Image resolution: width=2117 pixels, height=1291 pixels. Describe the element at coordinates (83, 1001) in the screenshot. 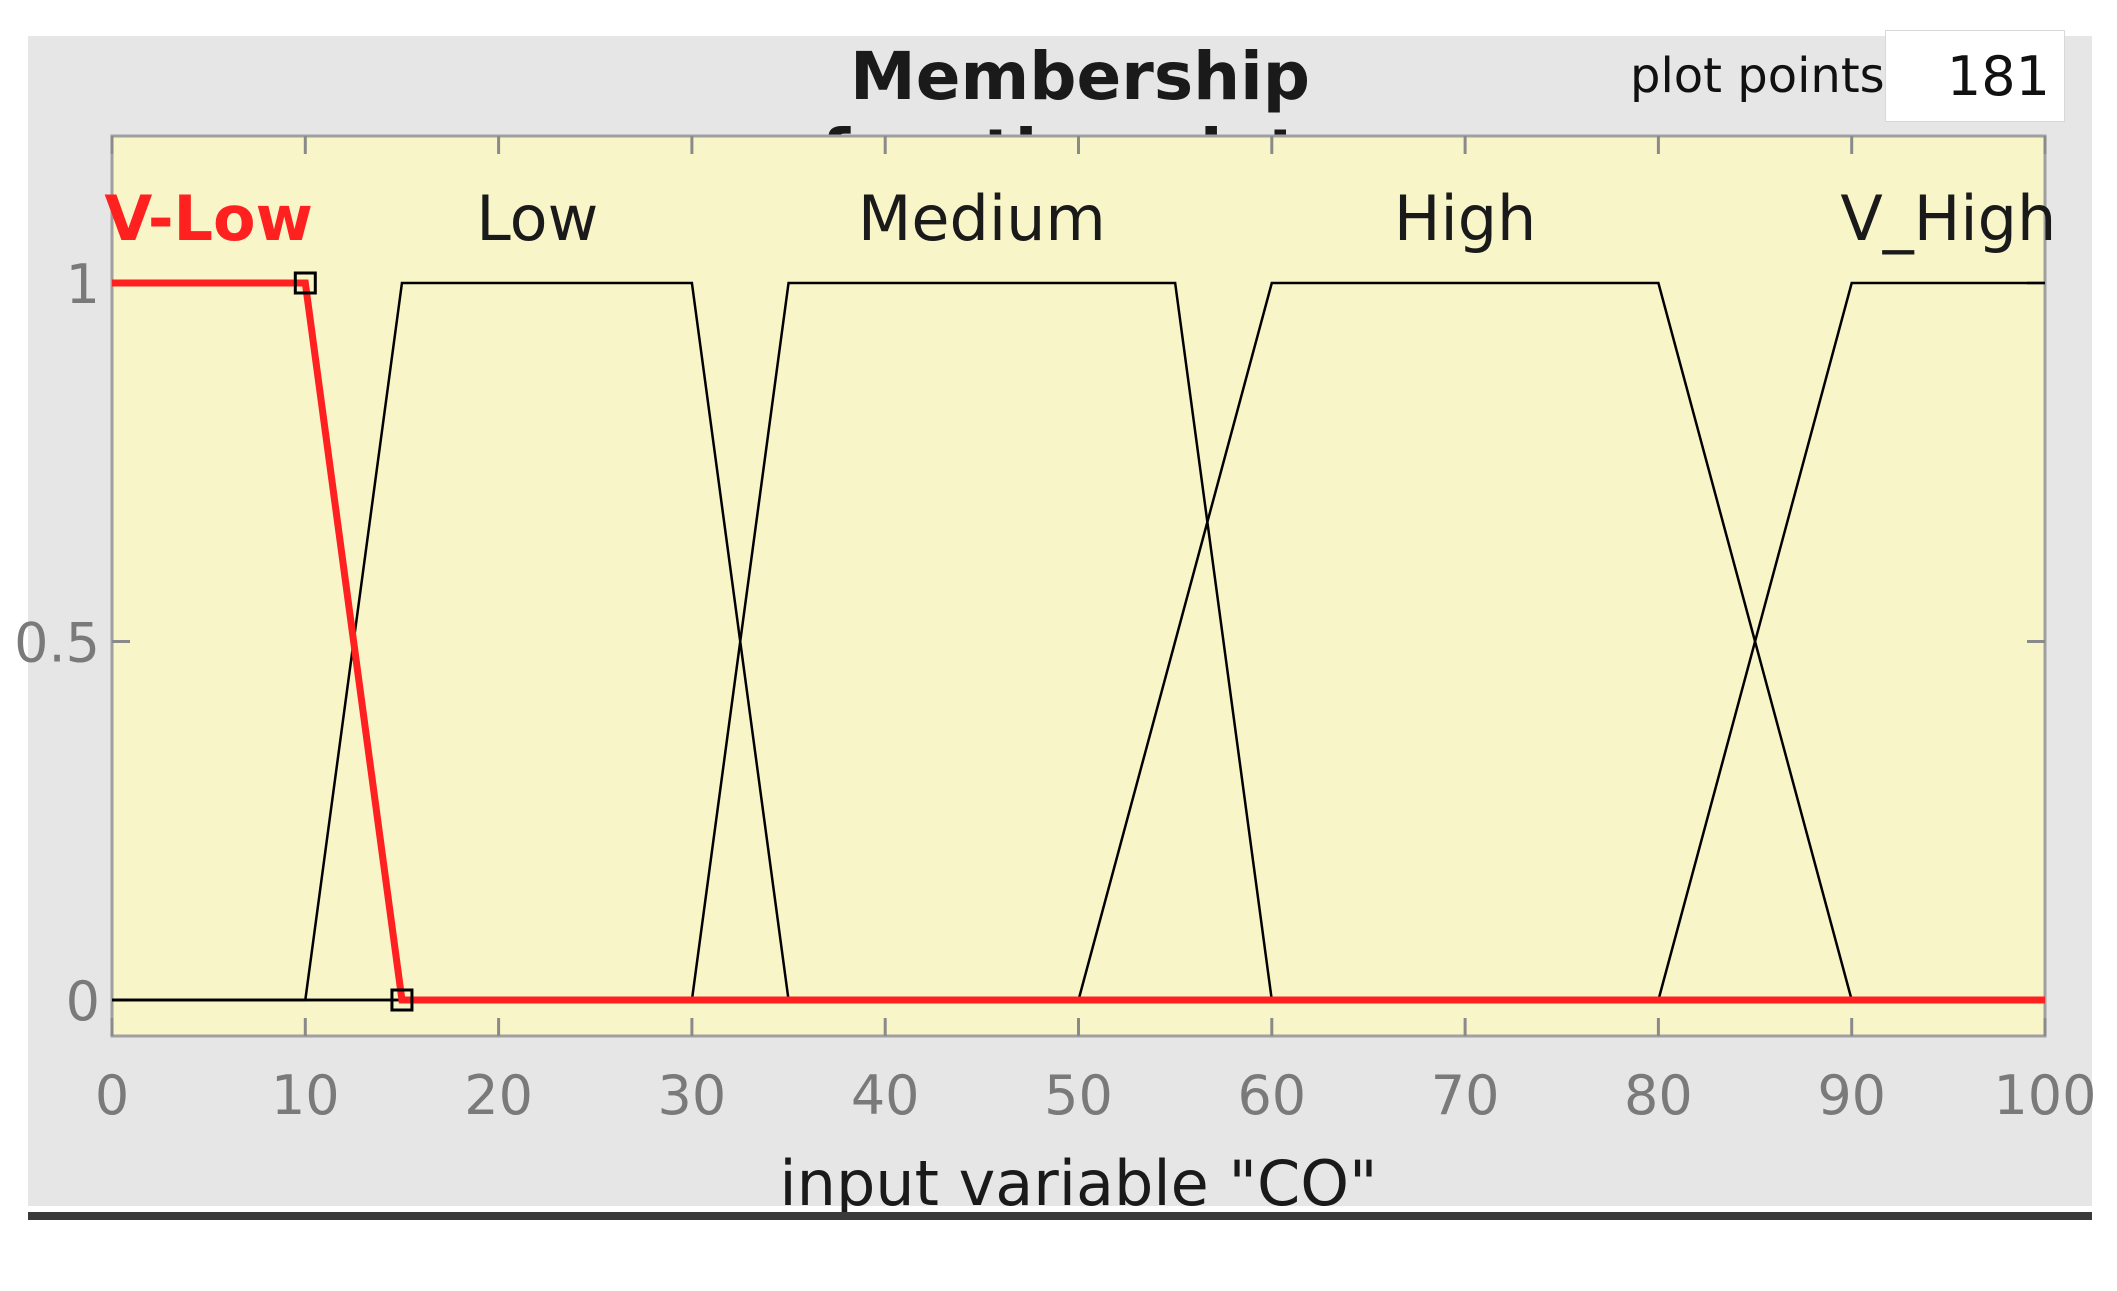

I see `y-tick-label: 0` at that location.